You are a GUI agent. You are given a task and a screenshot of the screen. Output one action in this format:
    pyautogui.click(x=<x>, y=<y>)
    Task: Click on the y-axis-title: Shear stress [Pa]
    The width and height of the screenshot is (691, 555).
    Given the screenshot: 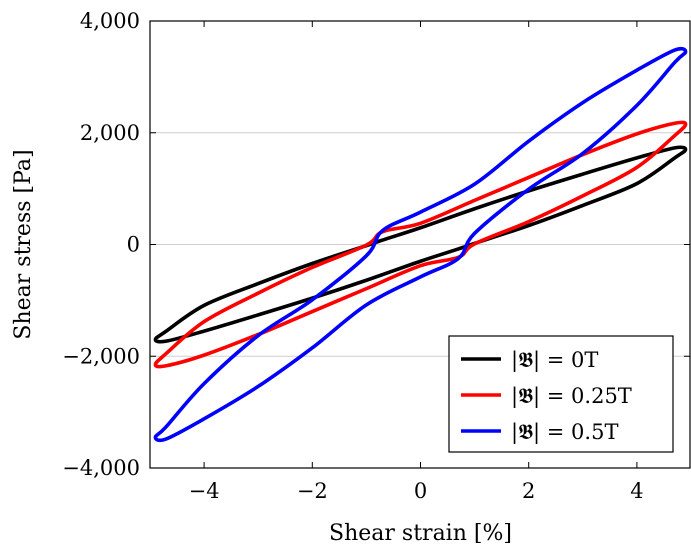 What is the action you would take?
    pyautogui.click(x=23, y=244)
    